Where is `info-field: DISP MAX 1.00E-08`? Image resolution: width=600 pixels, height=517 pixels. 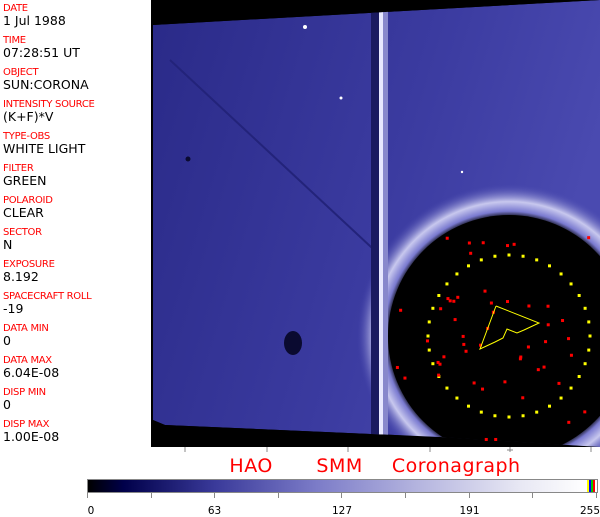
info-field: DISP MAX 1.00E-08 is located at coordinates (31, 431).